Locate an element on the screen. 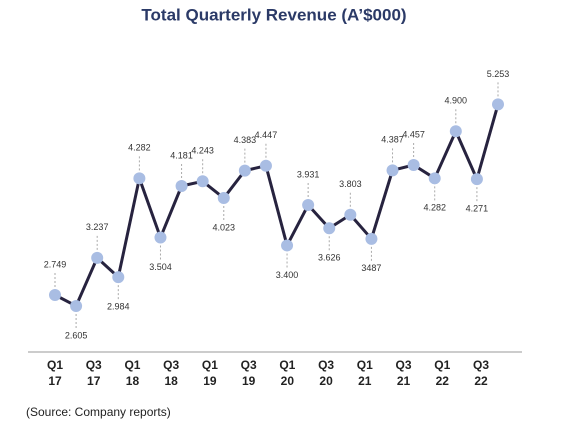 The image size is (561, 426). data-label: 3.400 is located at coordinates (287, 275).